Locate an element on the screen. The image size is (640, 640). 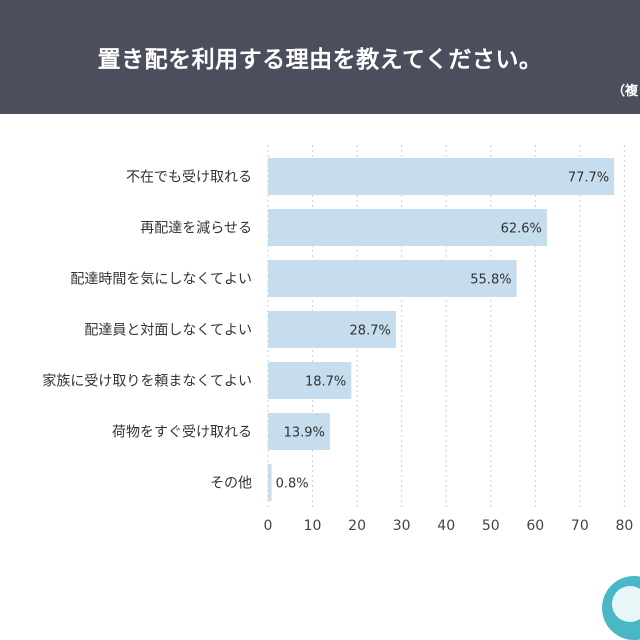
value-label: 28.7% is located at coordinates (370, 331).